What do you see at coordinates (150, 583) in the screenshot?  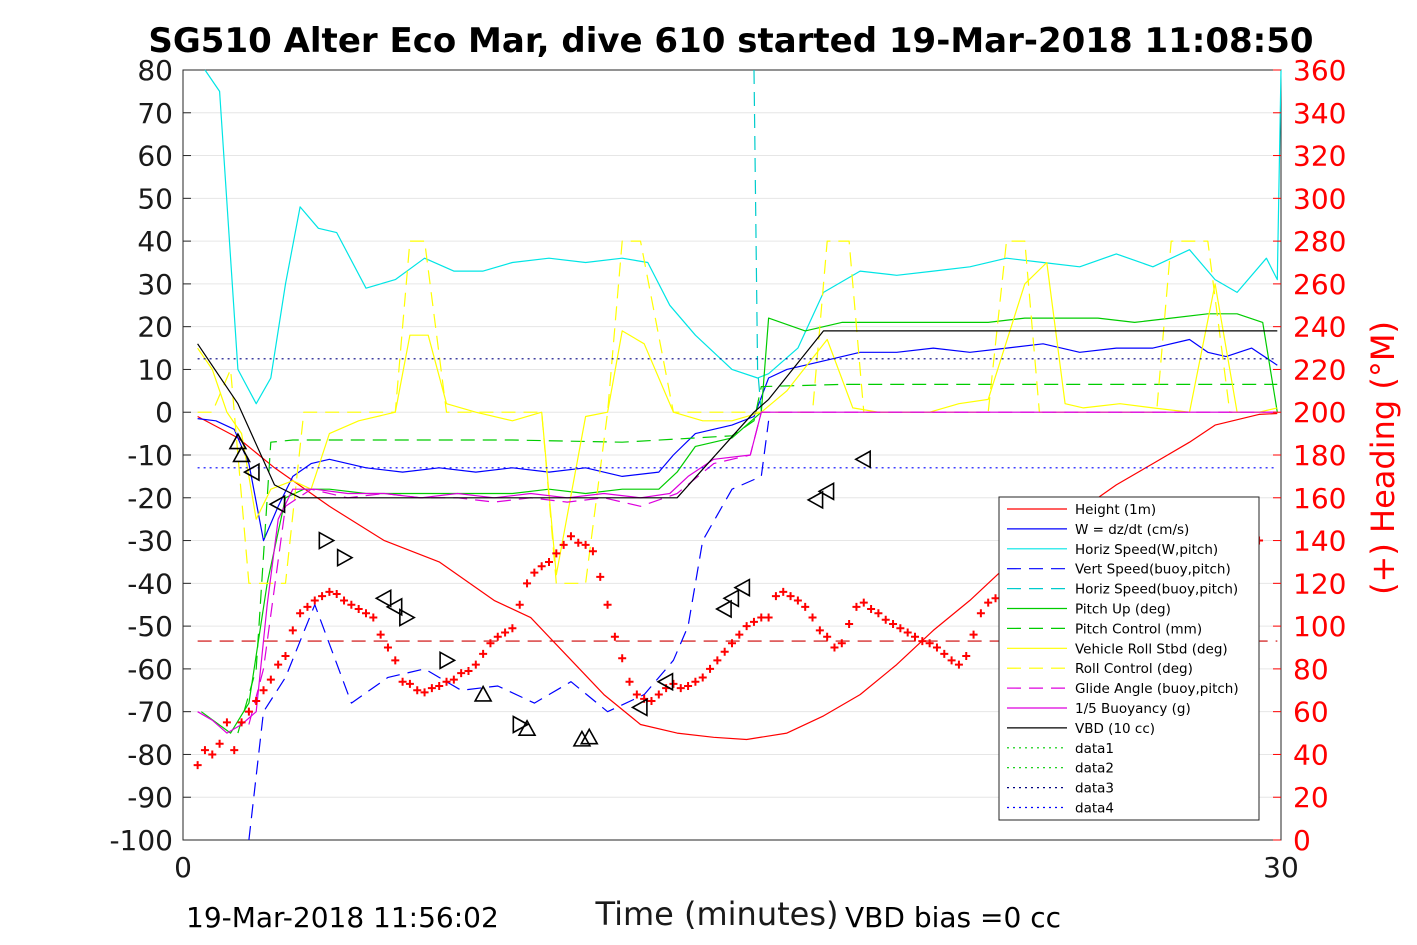 I see `y-tick-label: -40` at bounding box center [150, 583].